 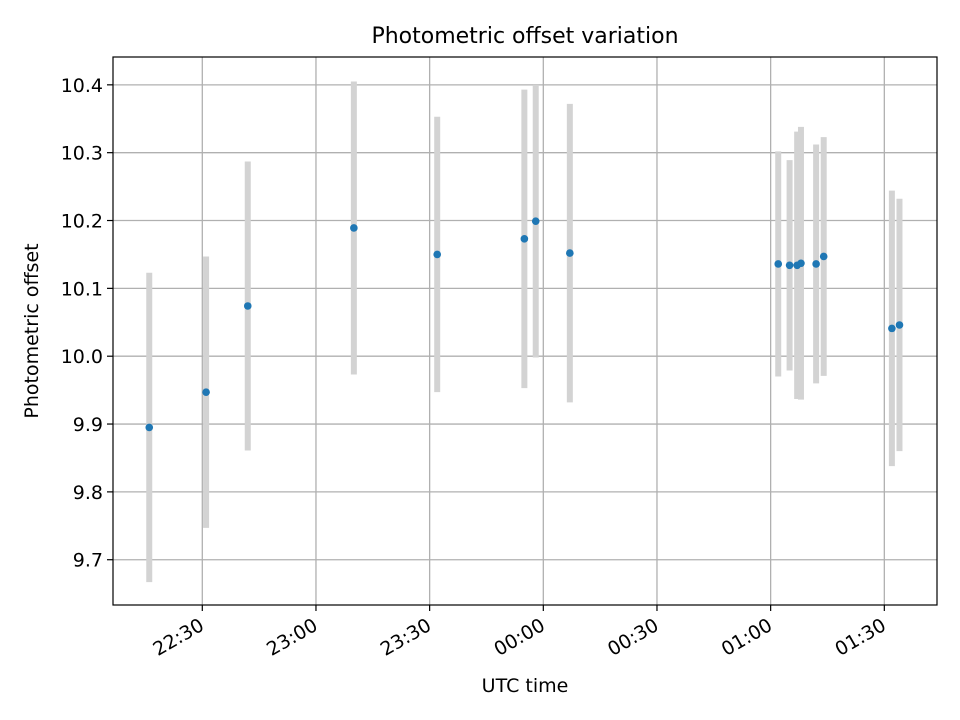 I want to click on y-tick-label: 9.7, so click(x=88, y=561).